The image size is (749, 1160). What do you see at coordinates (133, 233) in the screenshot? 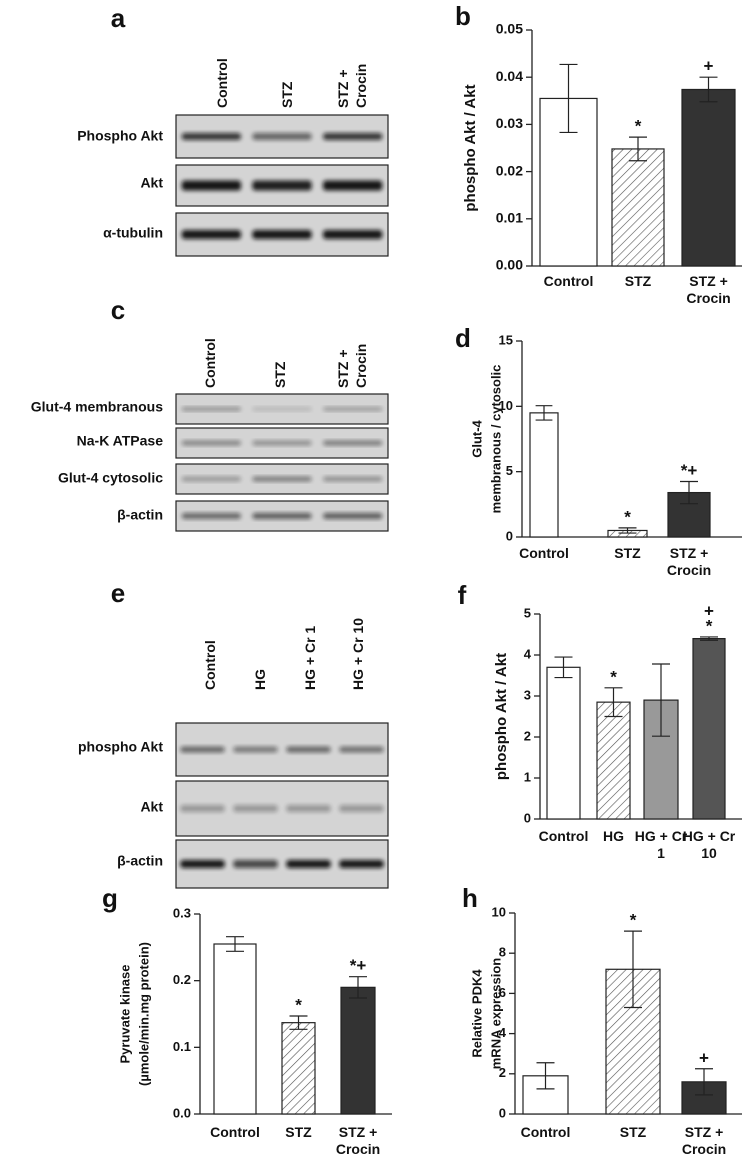
I see `row-label: α-tubulin` at bounding box center [133, 233].